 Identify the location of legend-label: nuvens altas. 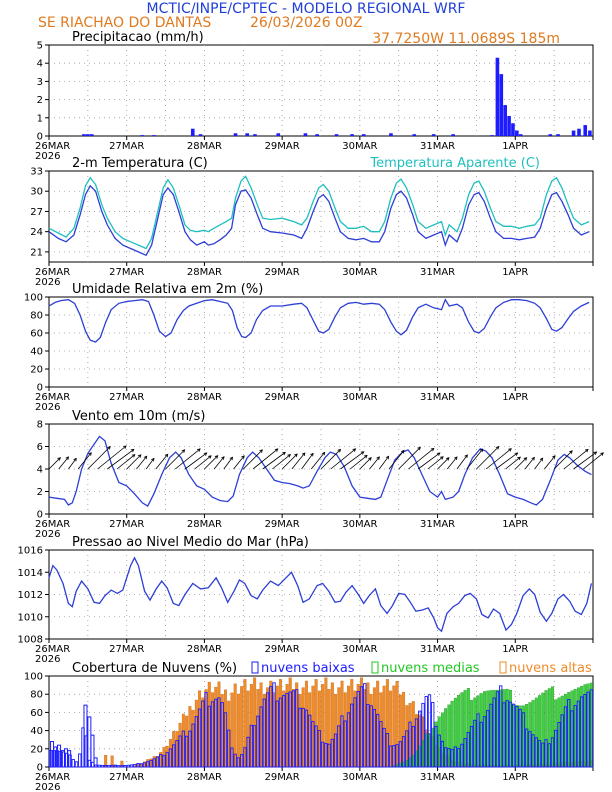
(550, 668).